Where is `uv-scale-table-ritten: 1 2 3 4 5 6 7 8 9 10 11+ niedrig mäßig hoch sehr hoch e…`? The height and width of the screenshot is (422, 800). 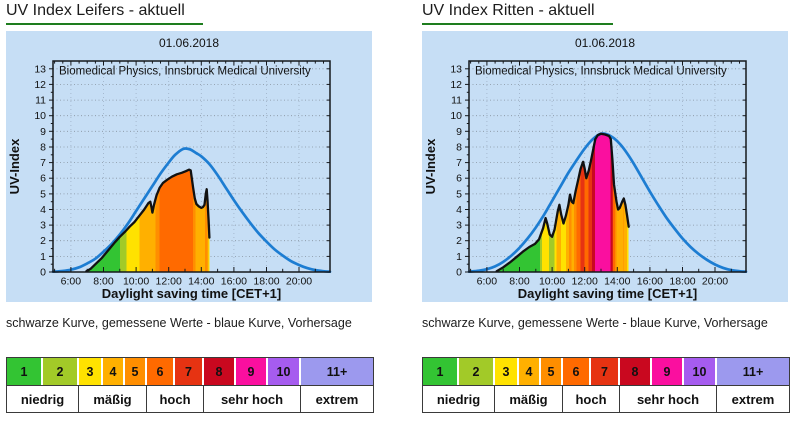 uv-scale-table-ritten: 1 2 3 4 5 6 7 8 9 10 11+ niedrig mäßig hoch sehr hoch e… is located at coordinates (606, 385).